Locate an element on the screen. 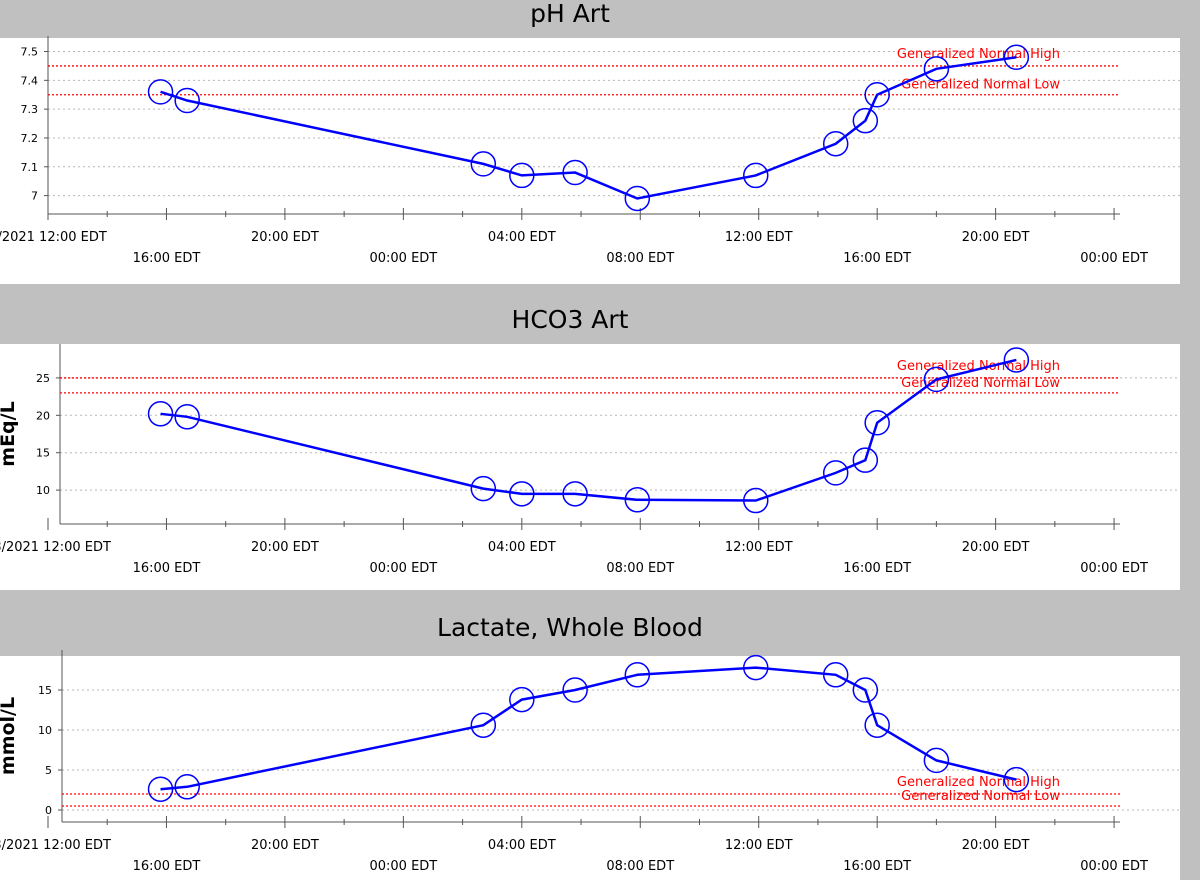  series-line is located at coordinates (588, 128).